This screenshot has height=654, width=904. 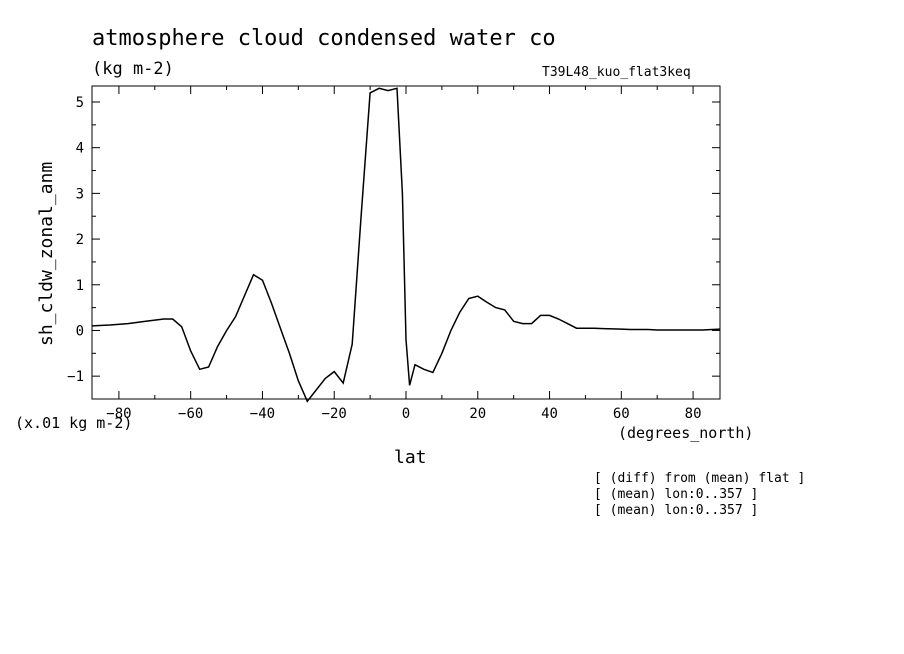 I want to click on y-tick-label: 3, so click(x=80, y=194).